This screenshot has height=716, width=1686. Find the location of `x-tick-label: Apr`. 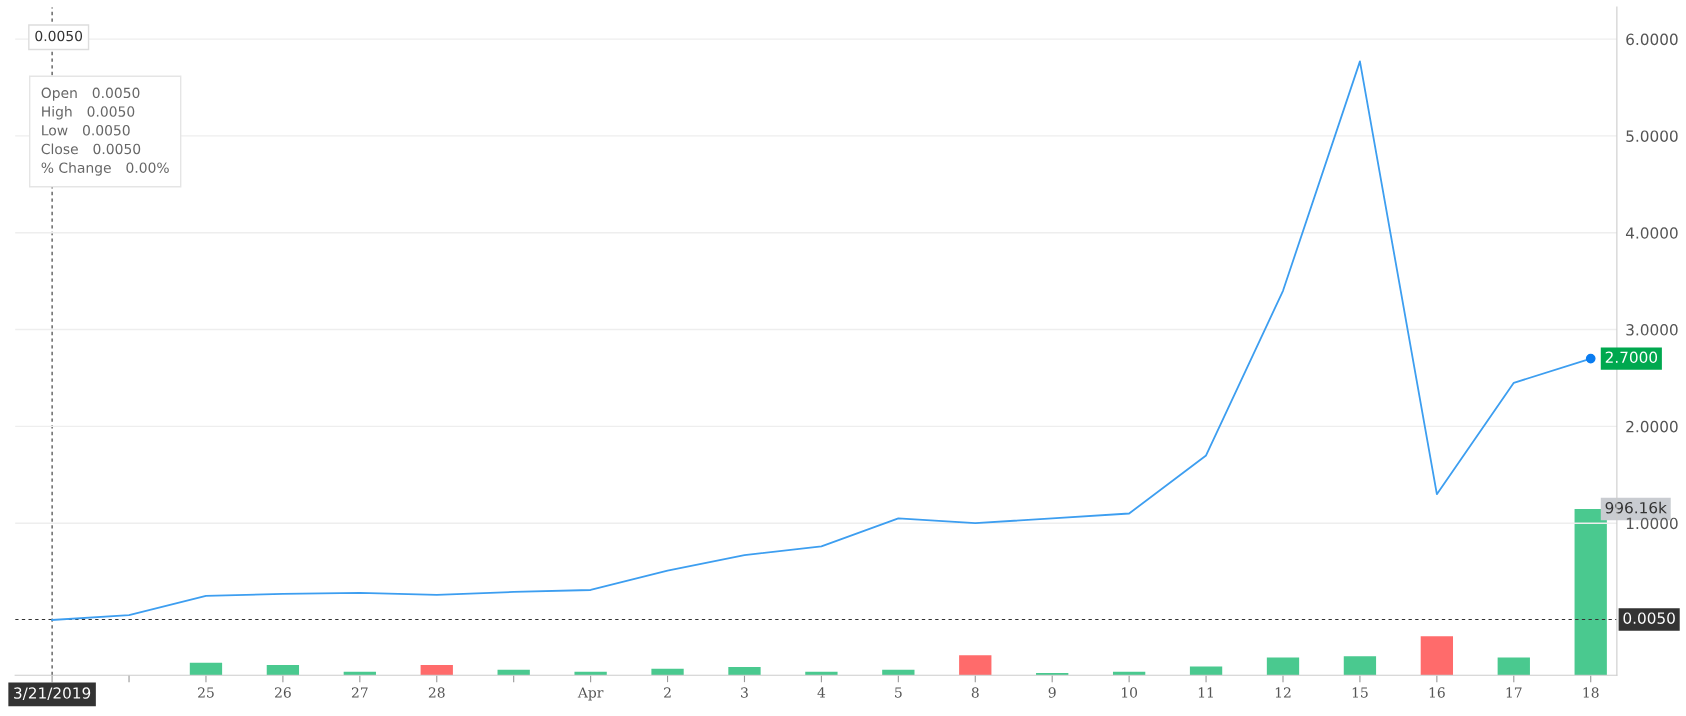

x-tick-label: Apr is located at coordinates (590, 694).